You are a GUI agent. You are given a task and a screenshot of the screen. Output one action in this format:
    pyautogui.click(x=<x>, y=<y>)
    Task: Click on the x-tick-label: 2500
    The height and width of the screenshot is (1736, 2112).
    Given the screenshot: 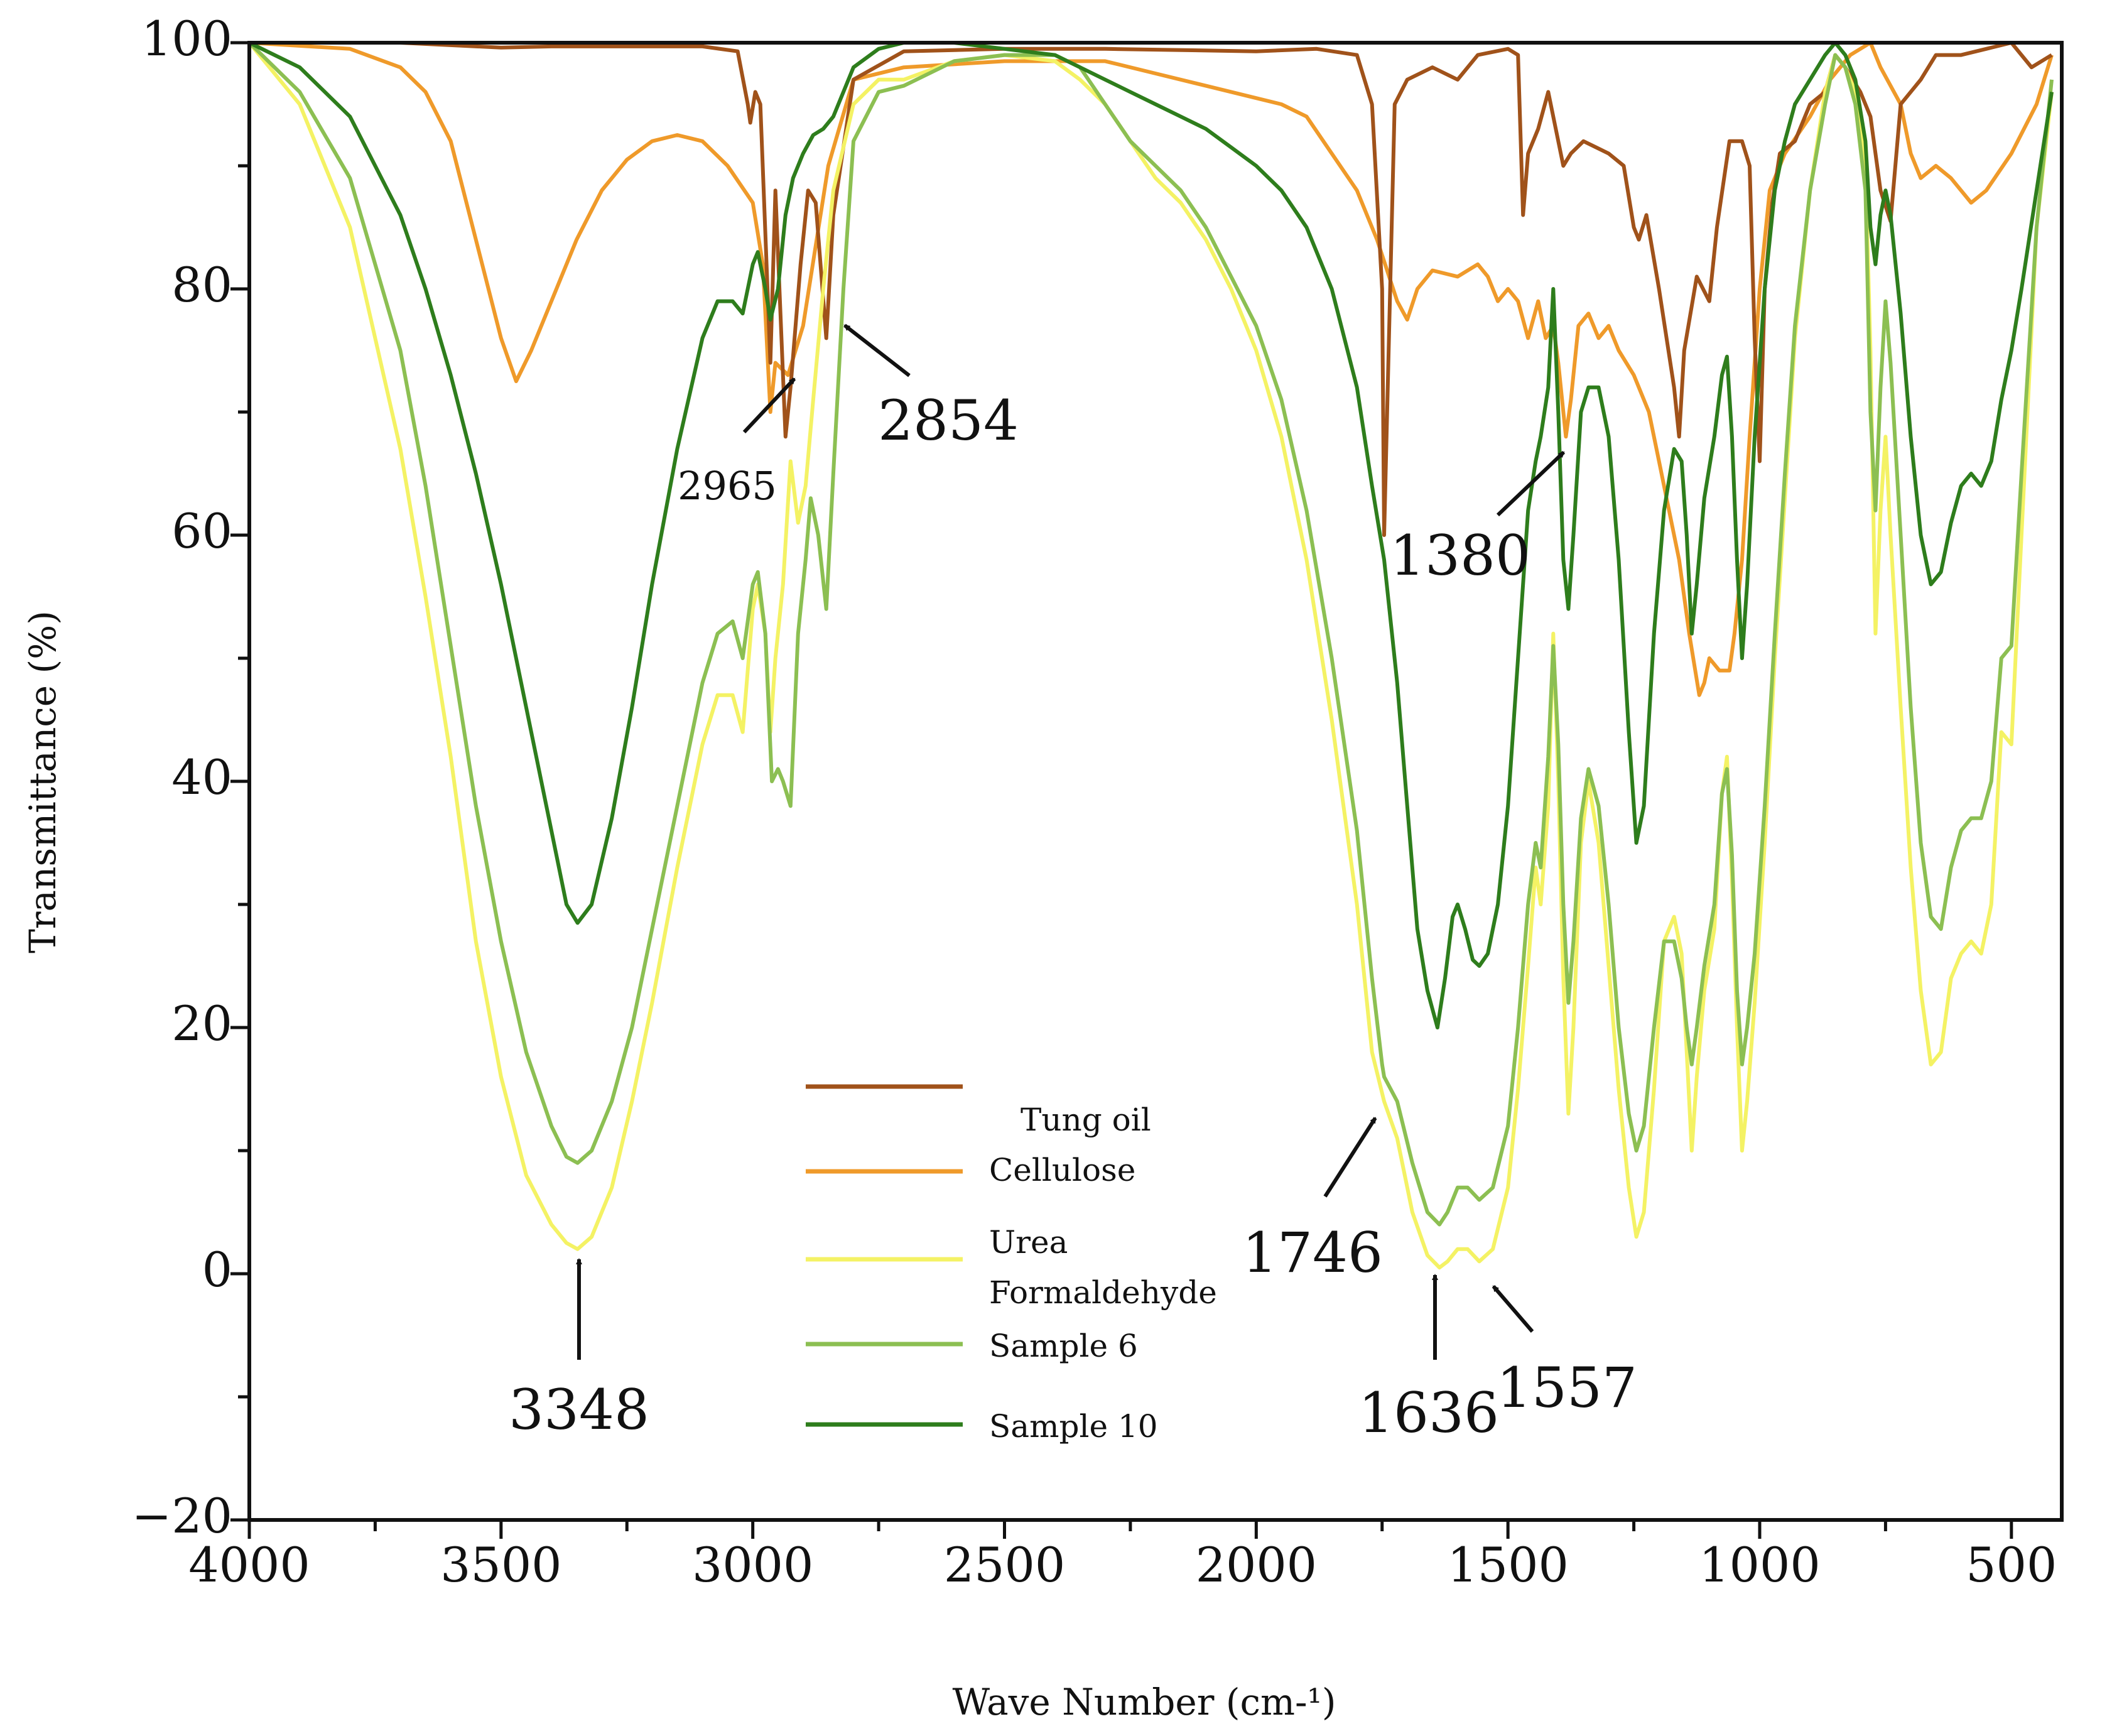 What is the action you would take?
    pyautogui.click(x=1004, y=1565)
    